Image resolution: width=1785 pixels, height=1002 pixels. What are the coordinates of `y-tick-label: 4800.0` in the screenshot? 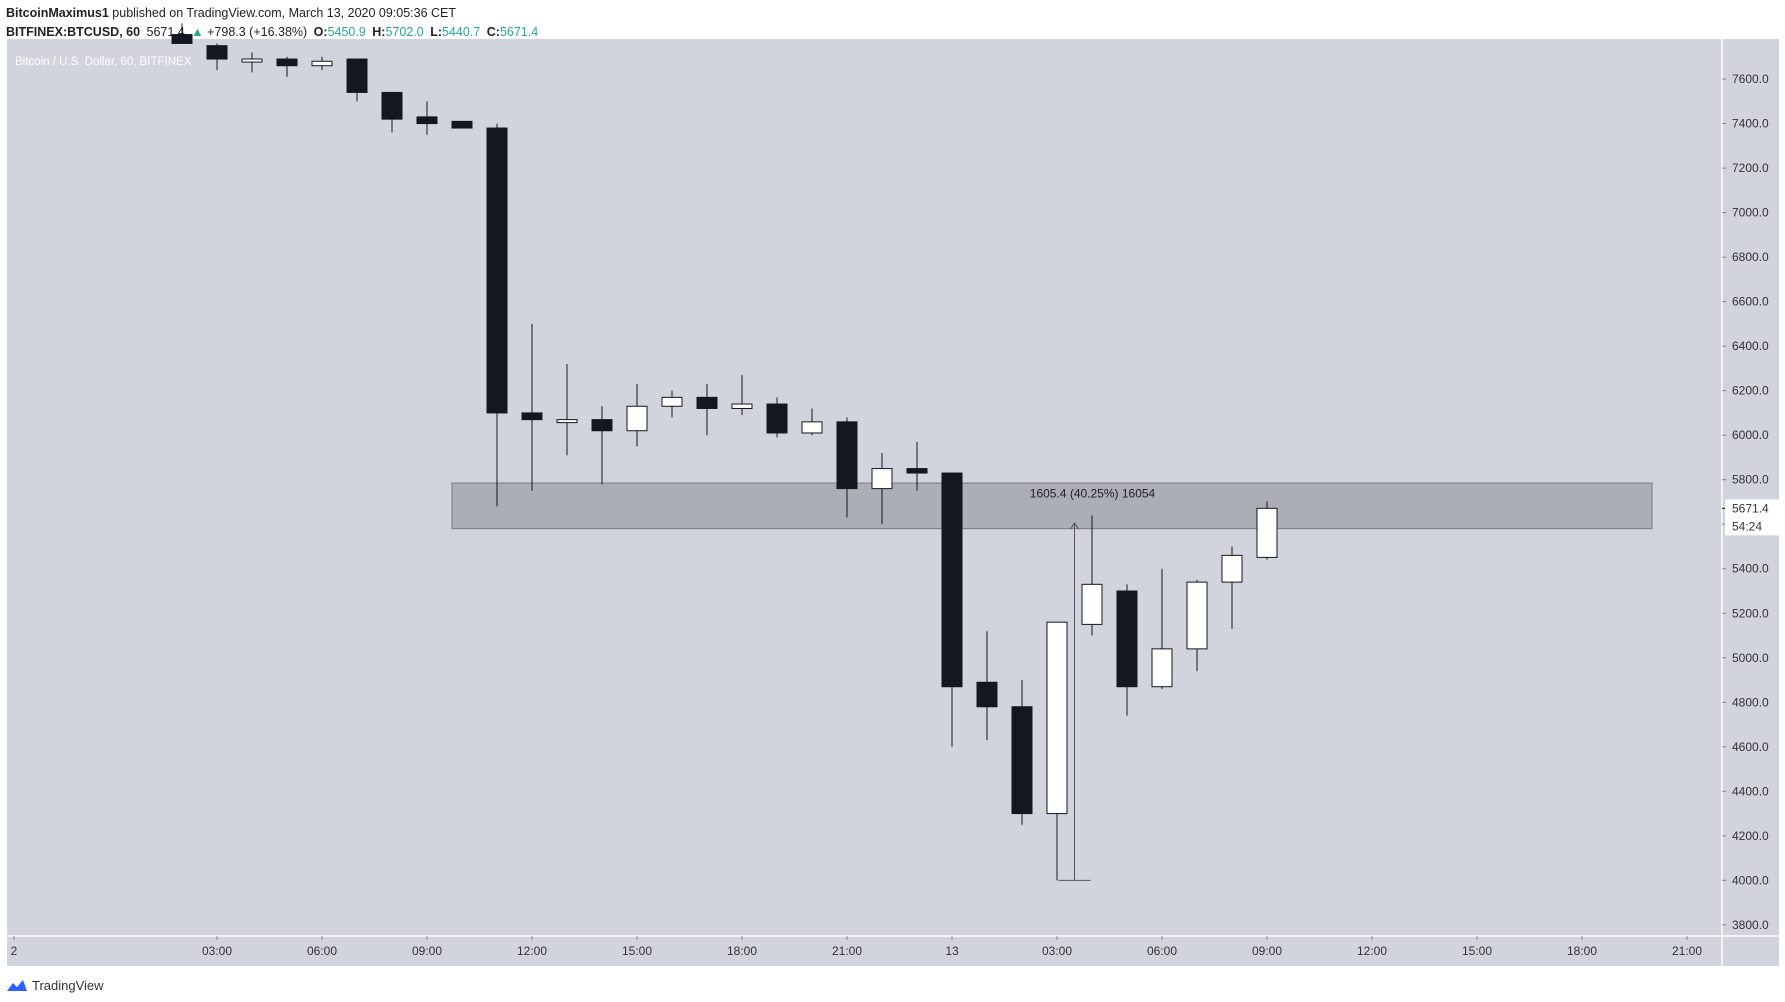 It's located at (1750, 702).